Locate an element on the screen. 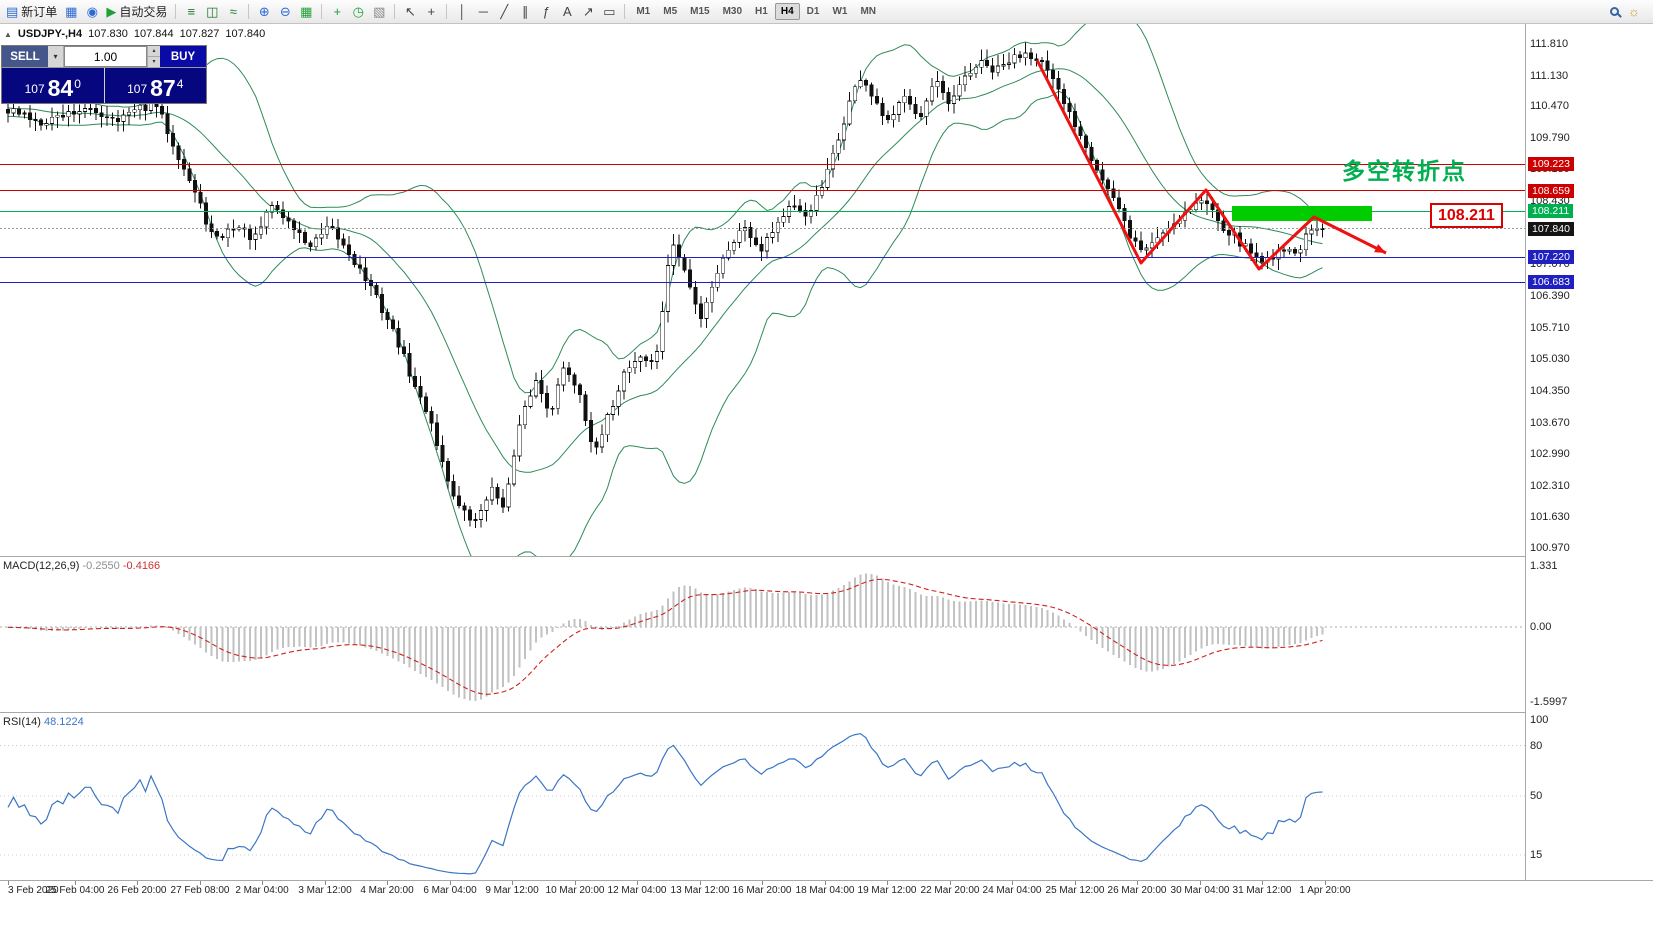 This screenshot has width=1653, height=950. time-axis-label: 3 Mar 12:00 is located at coordinates (325, 890).